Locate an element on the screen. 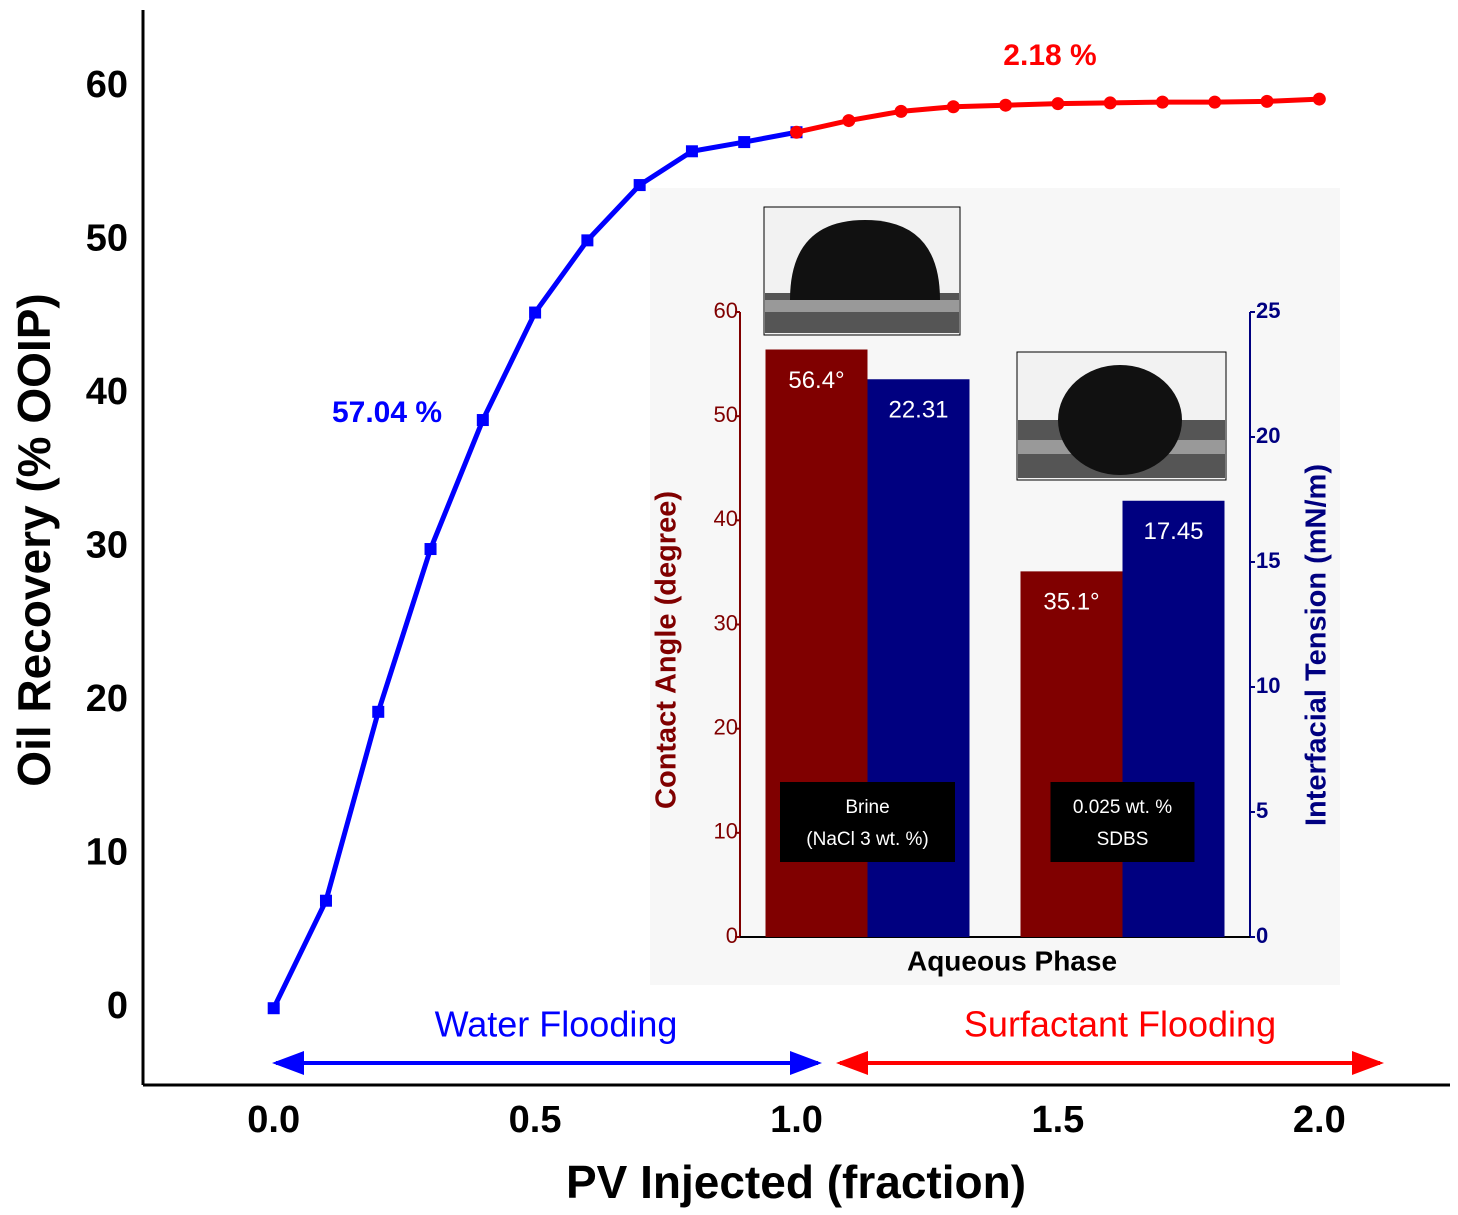 The height and width of the screenshot is (1215, 1458). x-tick-label: 2.0 is located at coordinates (1319, 1120).